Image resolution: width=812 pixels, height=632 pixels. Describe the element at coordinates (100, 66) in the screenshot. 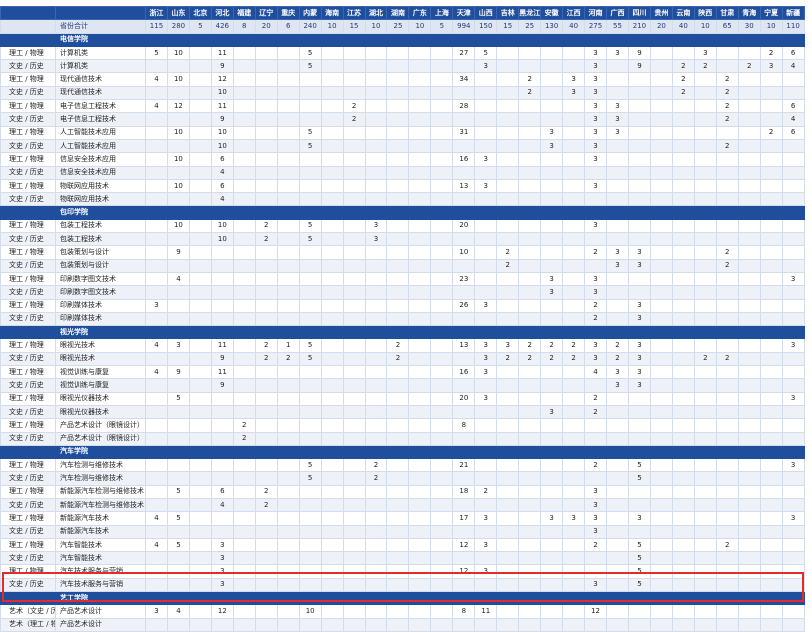

I see `major-name: 计算机类` at that location.